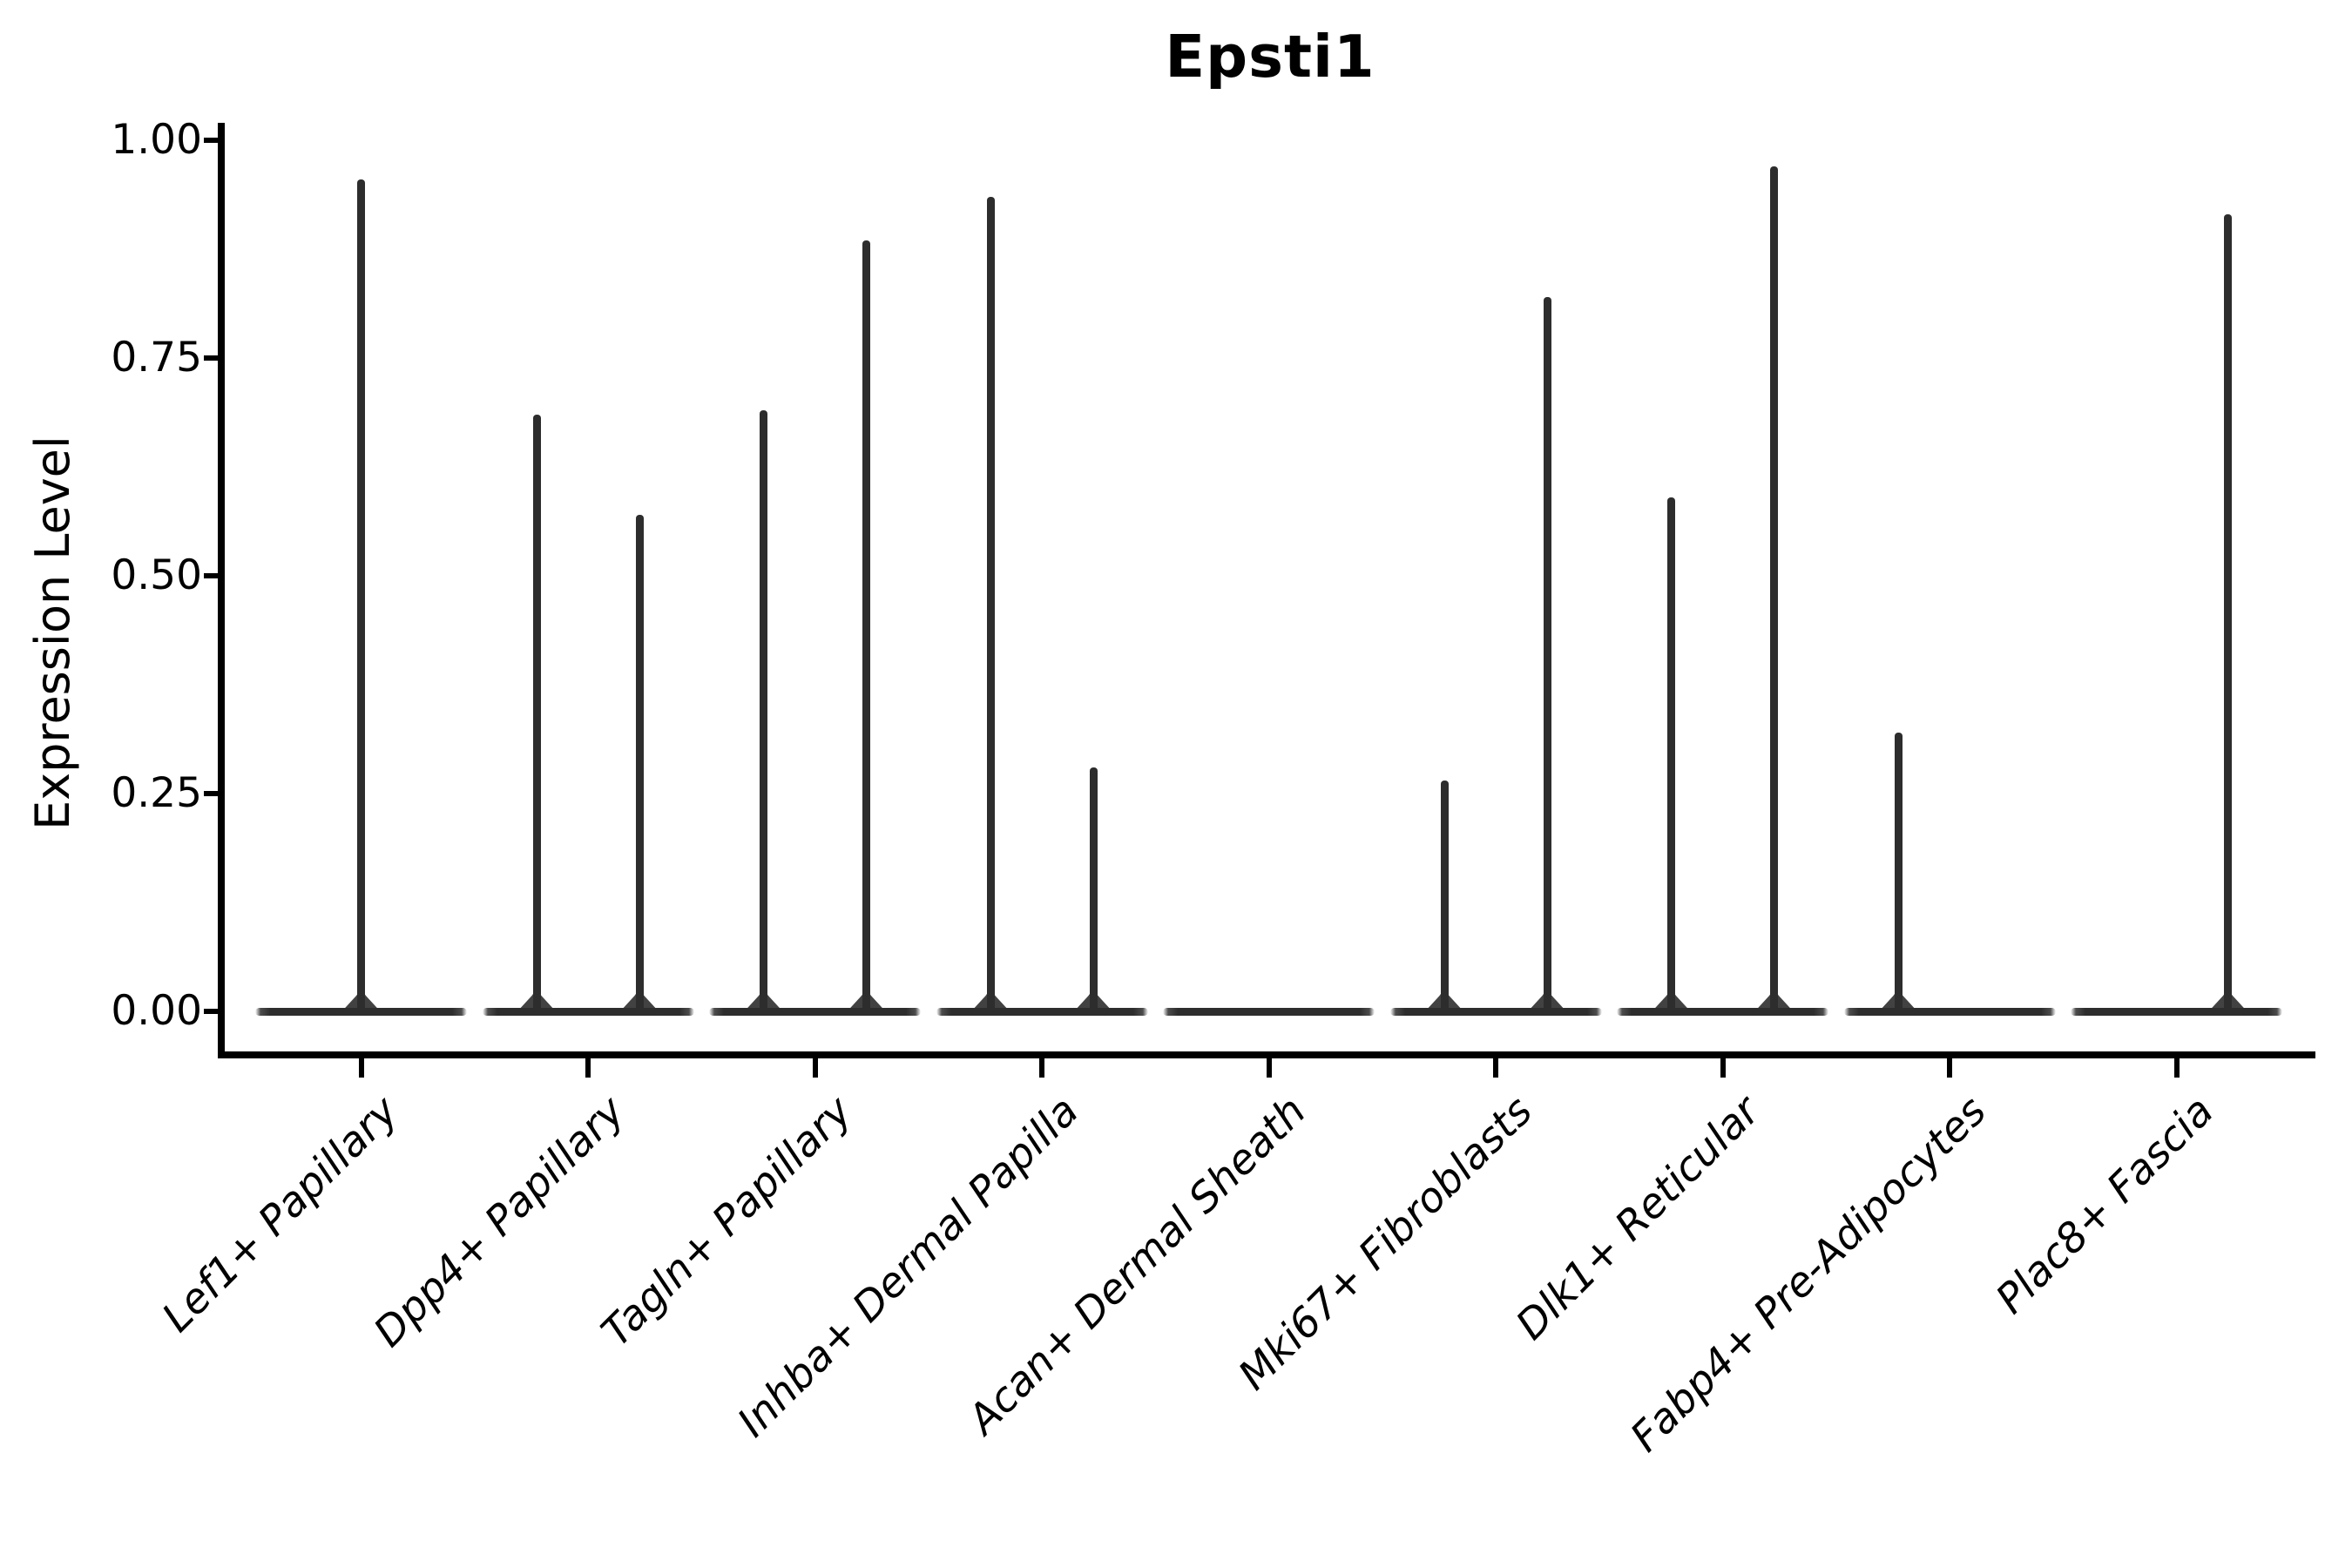 The height and width of the screenshot is (1568, 2352). Describe the element at coordinates (156, 358) in the screenshot. I see `y-axis-tick-label: 0.75` at that location.